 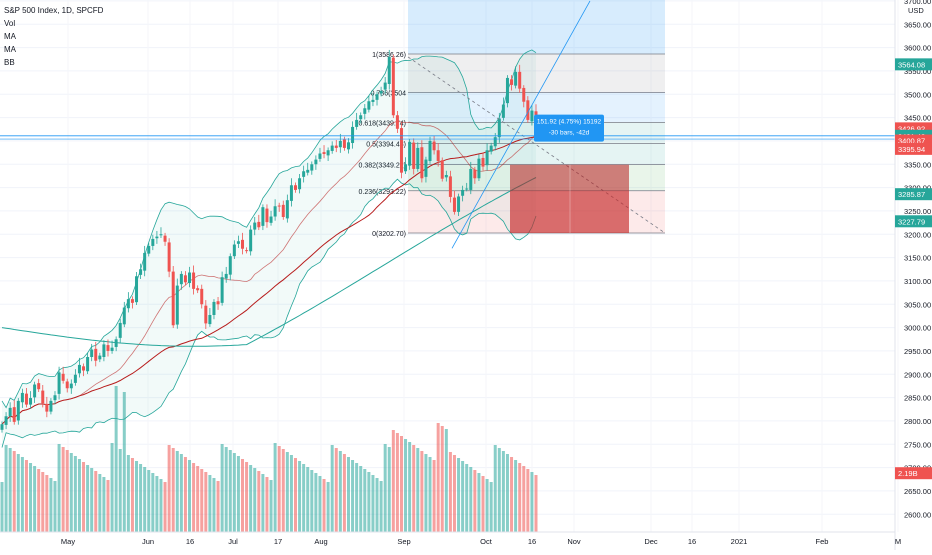 I want to click on y-tick-label: 3600.00, so click(x=917, y=48).